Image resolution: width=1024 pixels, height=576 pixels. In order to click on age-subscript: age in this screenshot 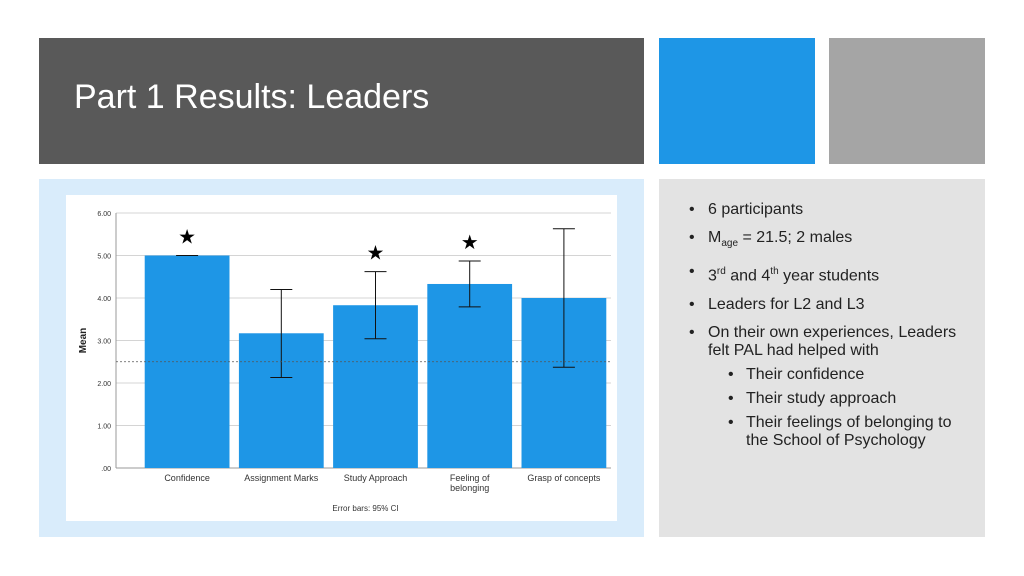, I will do `click(730, 244)`.